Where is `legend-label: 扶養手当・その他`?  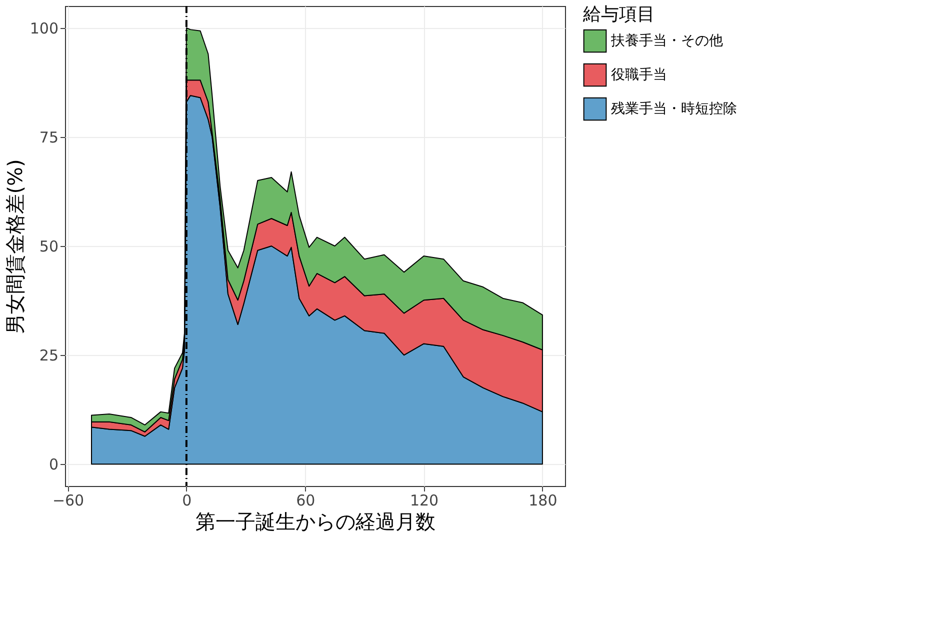 legend-label: 扶養手当・その他 is located at coordinates (666, 41).